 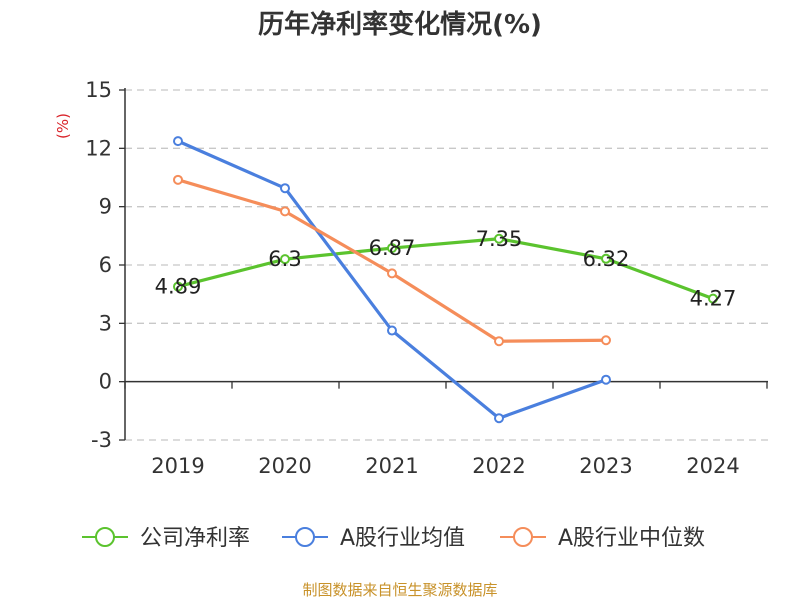 I want to click on legend: 公司净利率 A股行业均值 A股行业中位数, so click(x=393, y=538).